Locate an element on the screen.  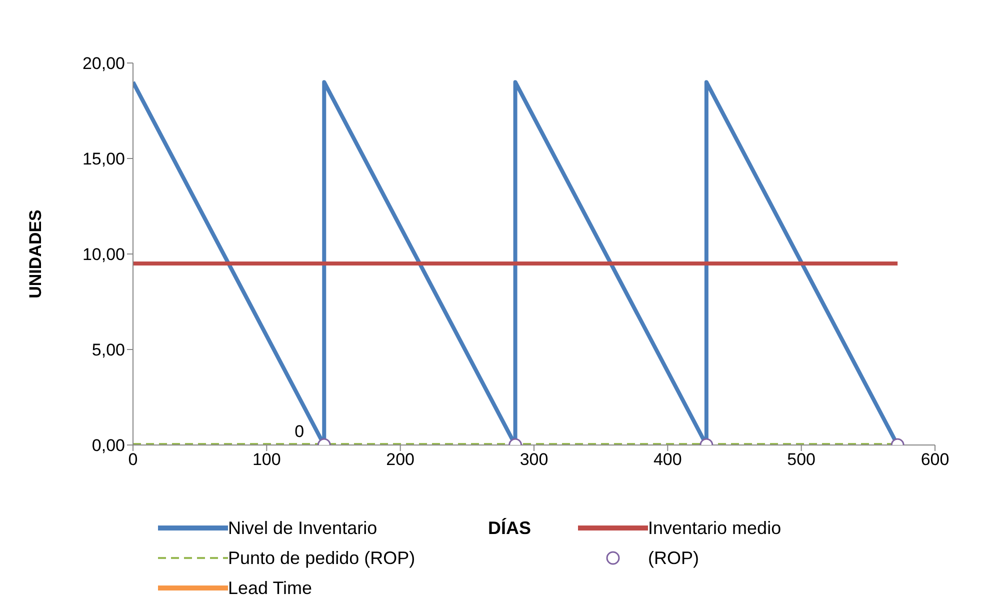
legend-label: Lead Time is located at coordinates (270, 587).